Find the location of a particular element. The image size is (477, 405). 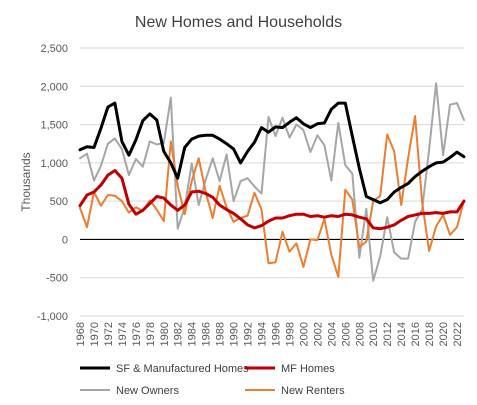

x-tick-label: 2002 is located at coordinates (318, 334).